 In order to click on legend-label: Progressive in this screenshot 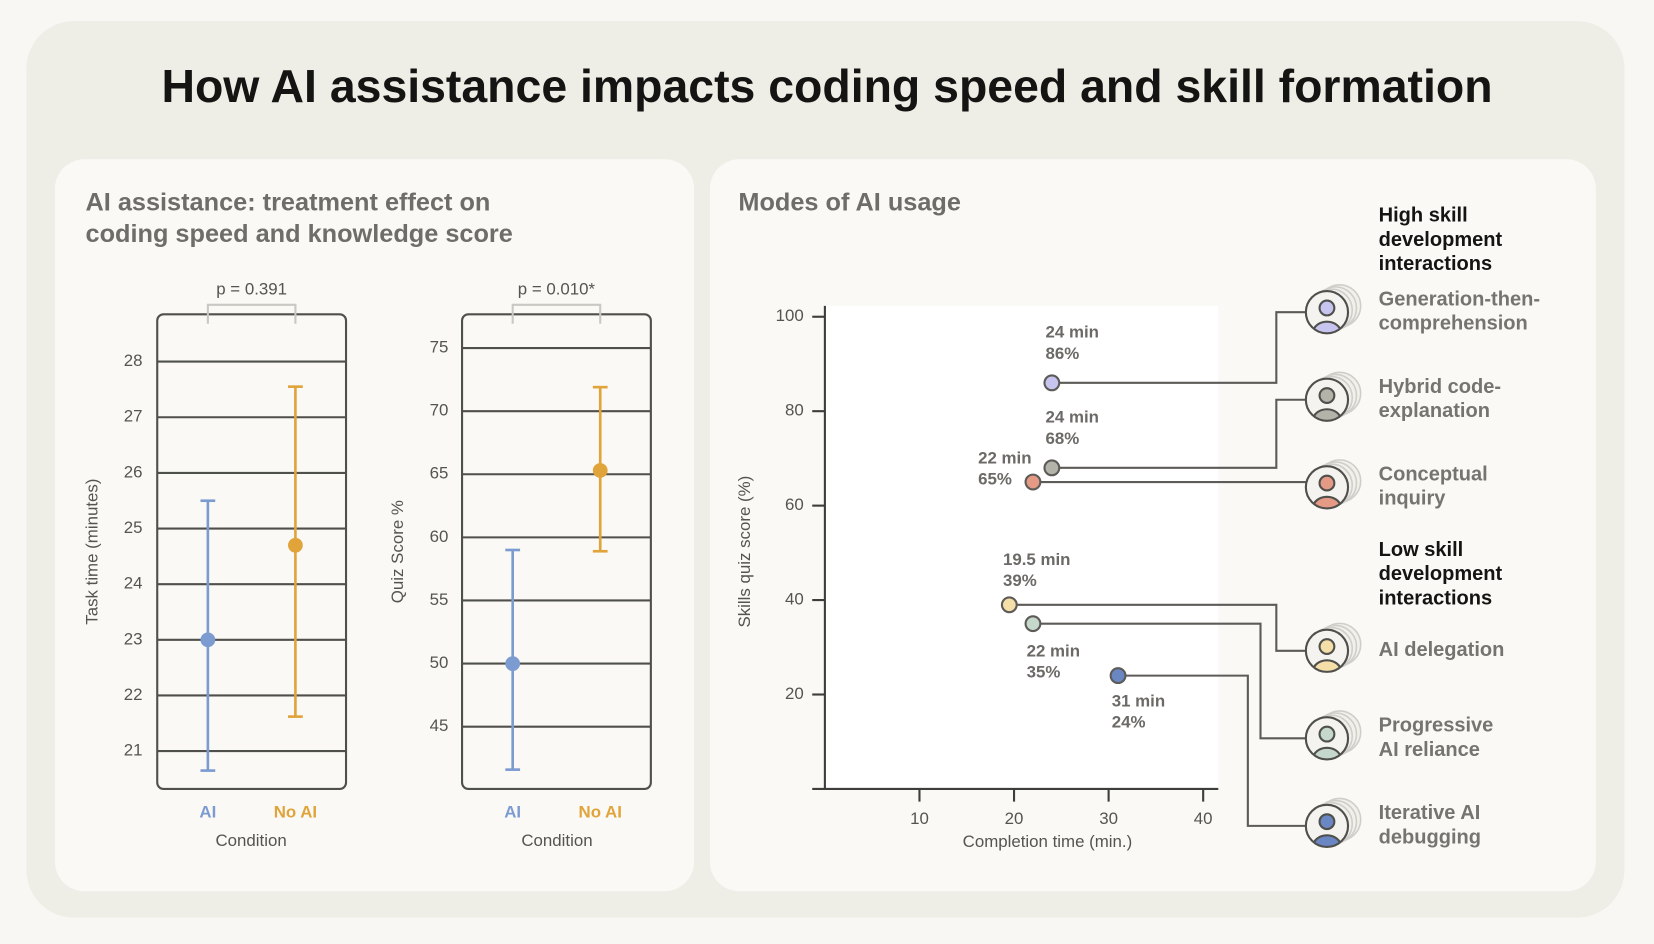, I will do `click(1436, 725)`.